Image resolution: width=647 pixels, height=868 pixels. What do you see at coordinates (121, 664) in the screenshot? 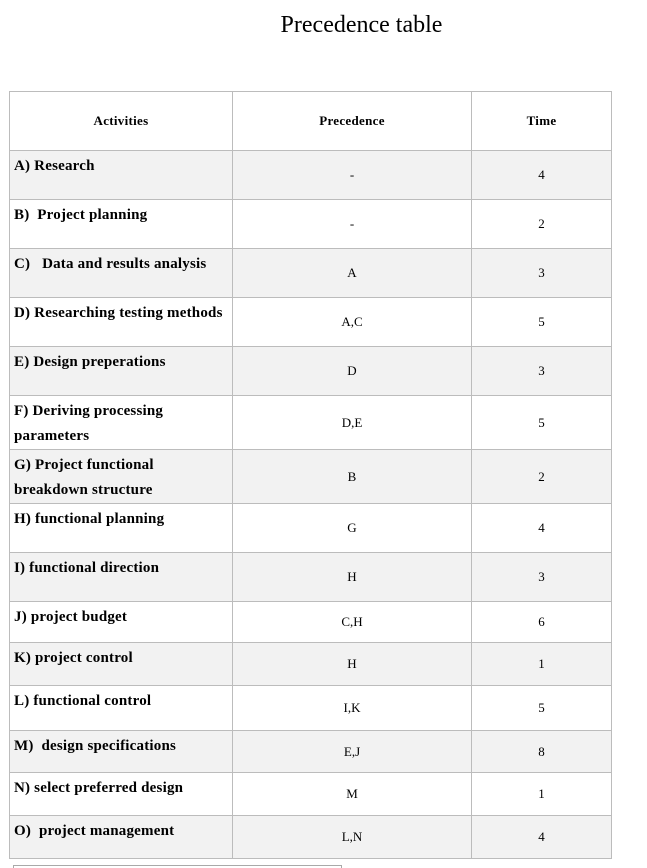
I see `activity-cell: K) project control` at bounding box center [121, 664].